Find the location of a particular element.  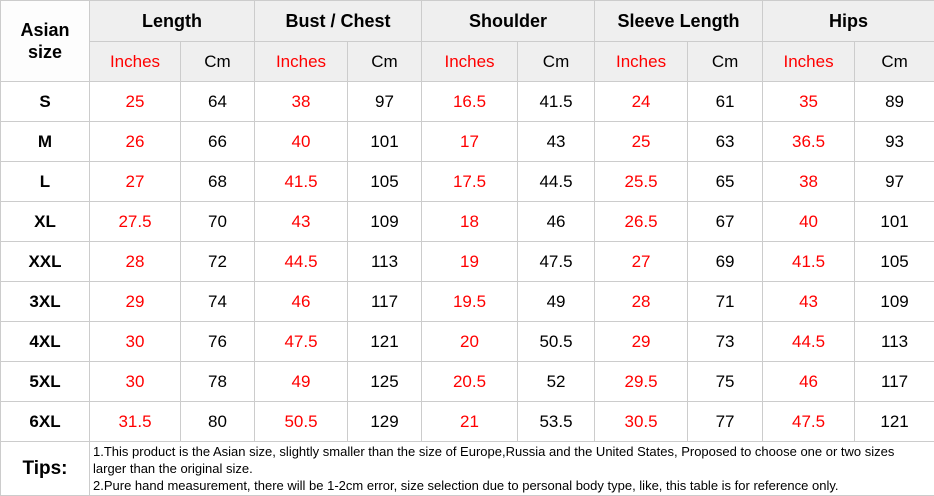

inches-value: 29 is located at coordinates (135, 302).